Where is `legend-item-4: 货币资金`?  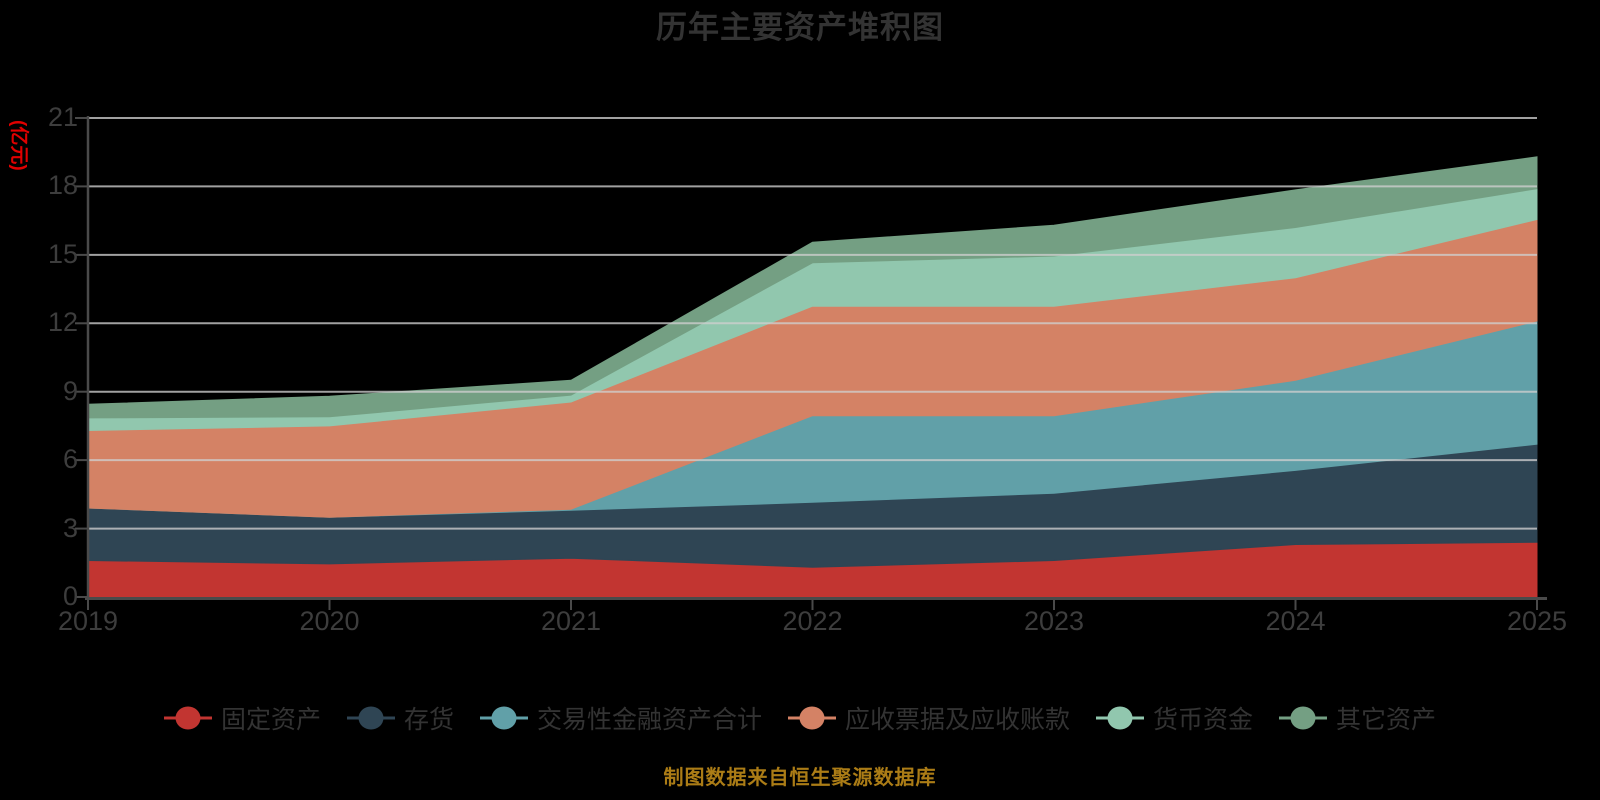
legend-item-4: 货币资金 is located at coordinates (1174, 718).